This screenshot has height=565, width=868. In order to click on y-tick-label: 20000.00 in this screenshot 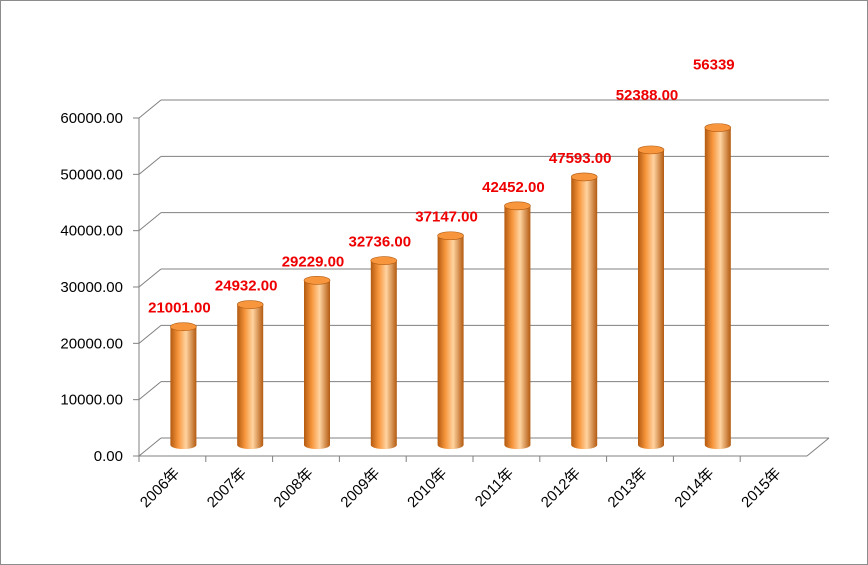, I will do `click(91, 343)`.